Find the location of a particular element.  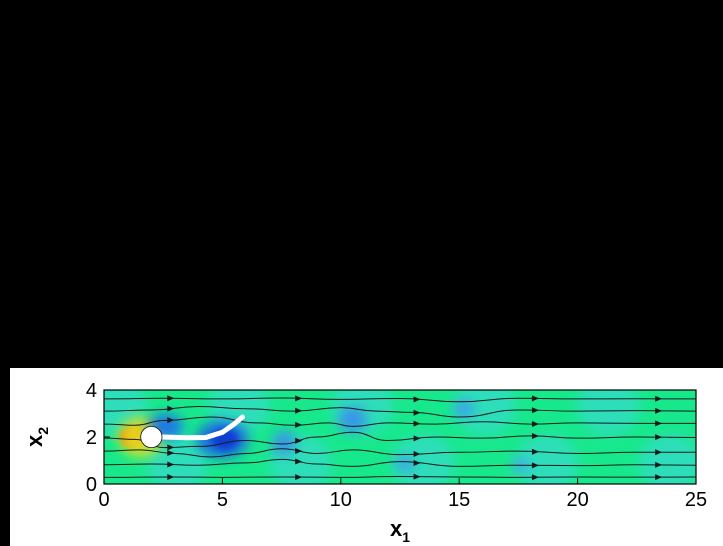

y-tick-label: 4 is located at coordinates (91, 391).